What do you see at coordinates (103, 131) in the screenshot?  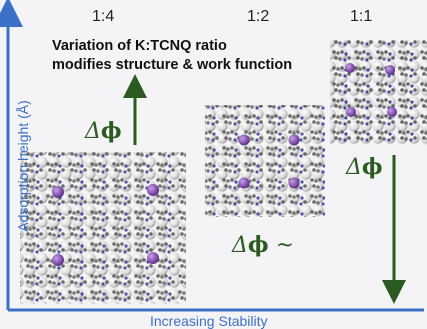 I see `delta-phi-label-1-4: Δϕ` at bounding box center [103, 131].